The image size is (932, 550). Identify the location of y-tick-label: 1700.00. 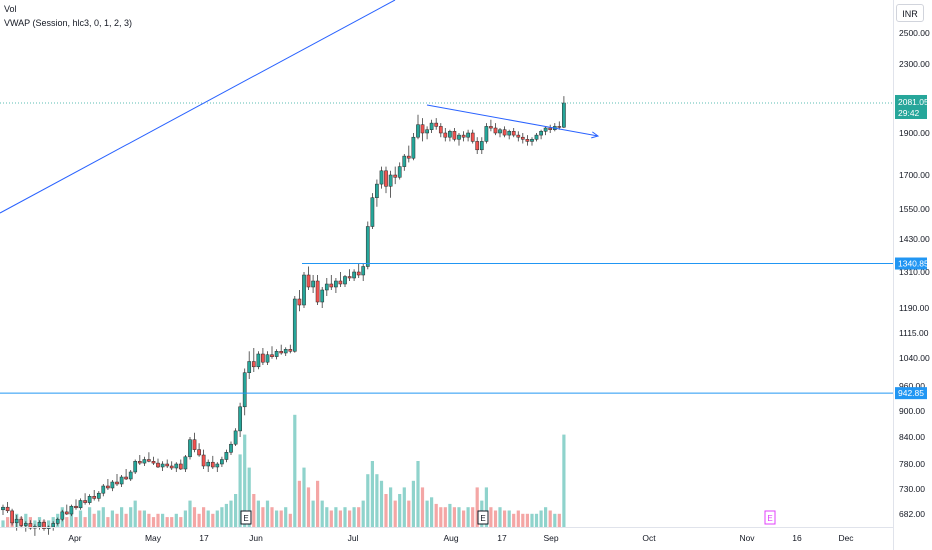
(914, 175).